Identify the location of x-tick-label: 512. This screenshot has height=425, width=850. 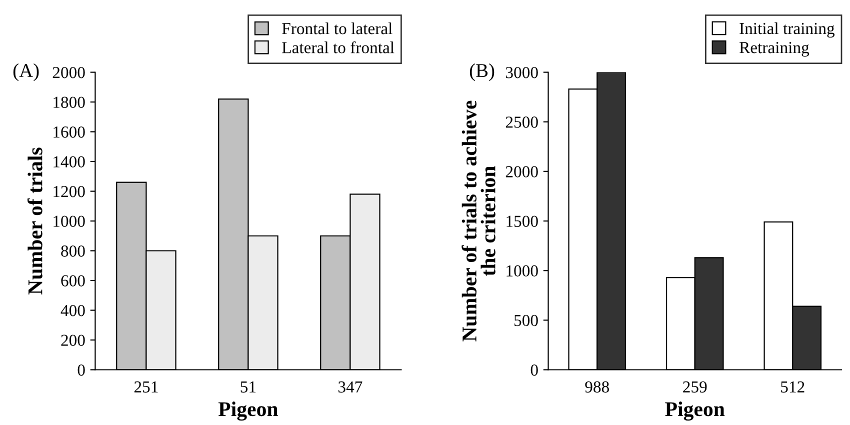
(792, 387).